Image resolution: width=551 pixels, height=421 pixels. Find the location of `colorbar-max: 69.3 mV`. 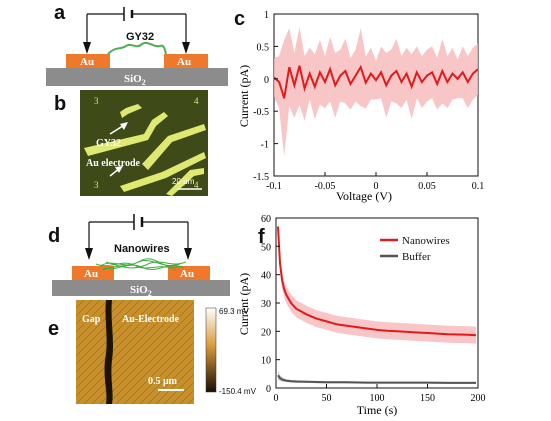

colorbar-max: 69.3 mV is located at coordinates (234, 311).